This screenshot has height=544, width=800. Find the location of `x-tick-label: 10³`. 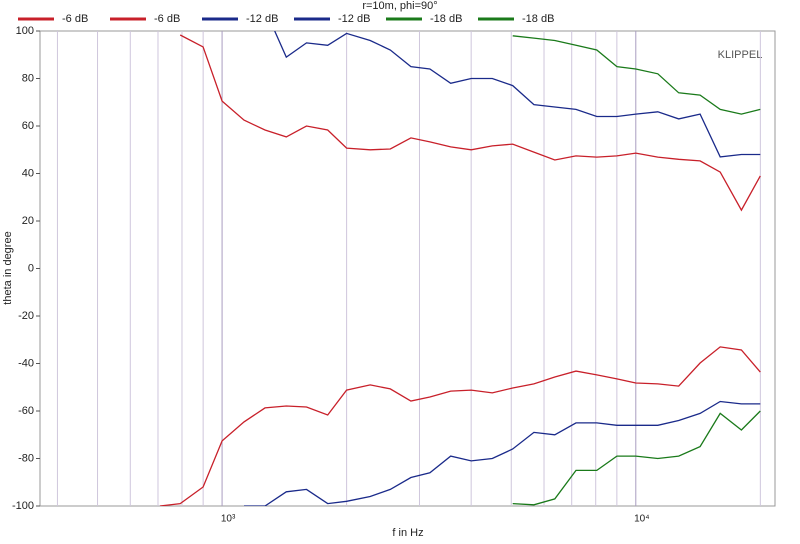

x-tick-label: 10³ is located at coordinates (228, 519).